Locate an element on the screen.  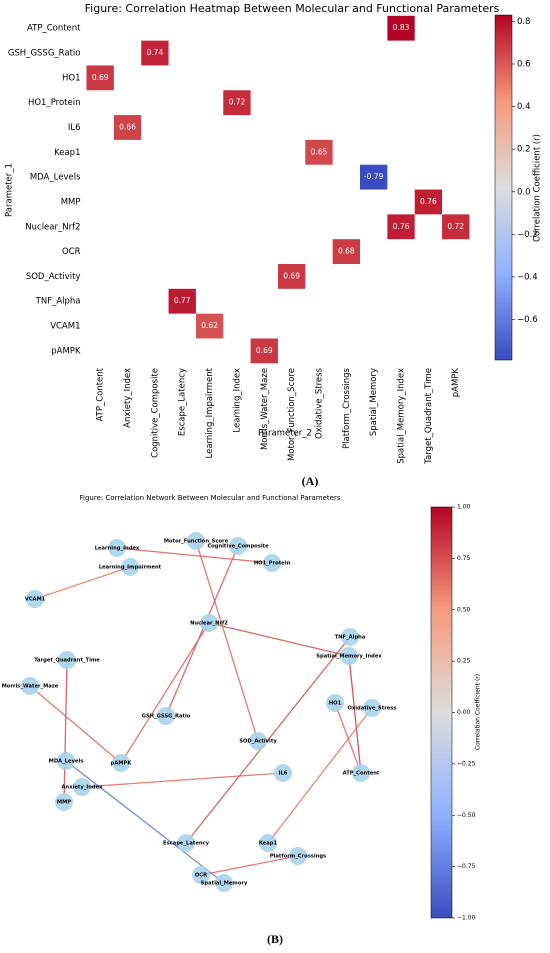
cell-label: 0.83 is located at coordinates (401, 27).